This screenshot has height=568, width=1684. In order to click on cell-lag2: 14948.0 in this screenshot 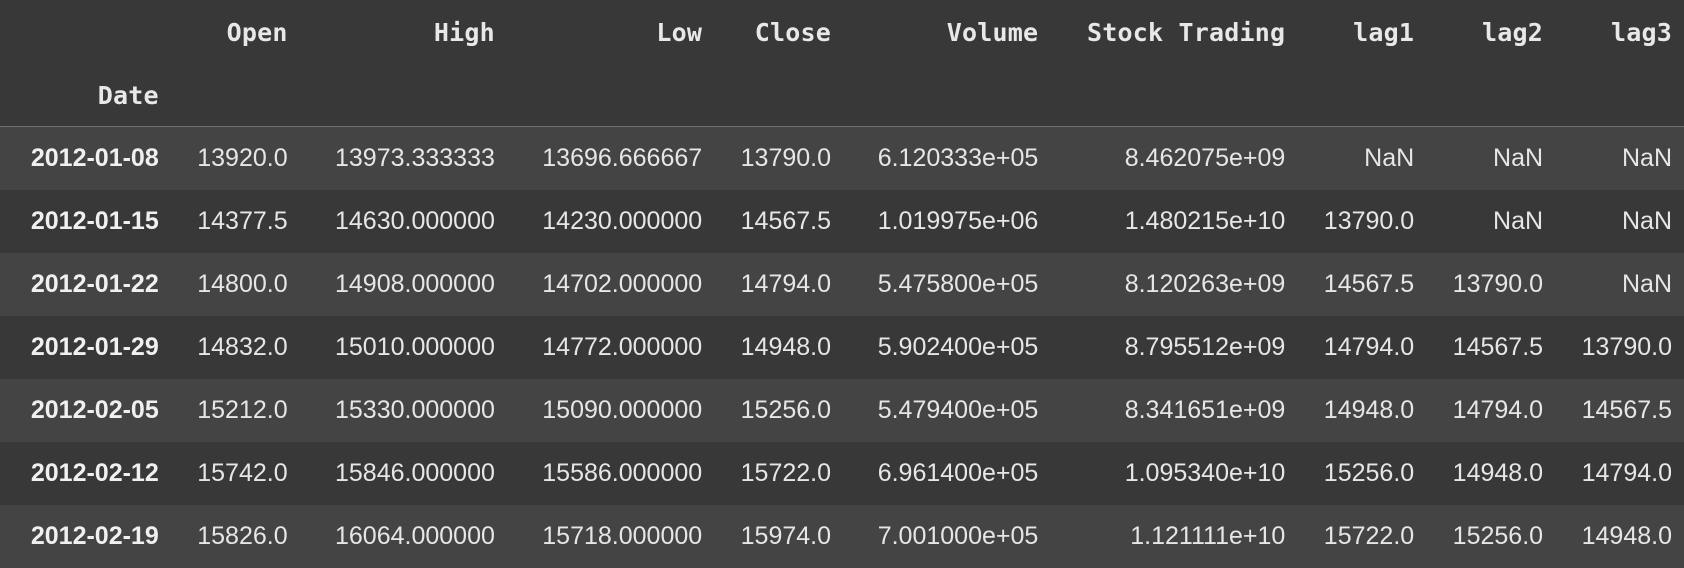, I will do `click(1498, 473)`.